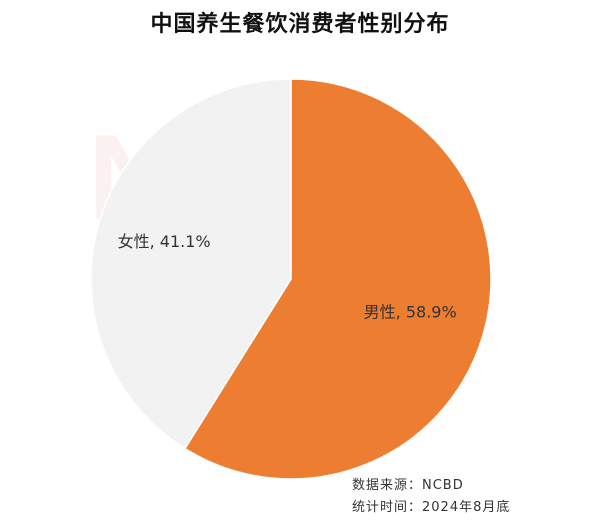 Image resolution: width=600 pixels, height=522 pixels. I want to click on data-source-note: 数据来源：NCBD, so click(408, 485).